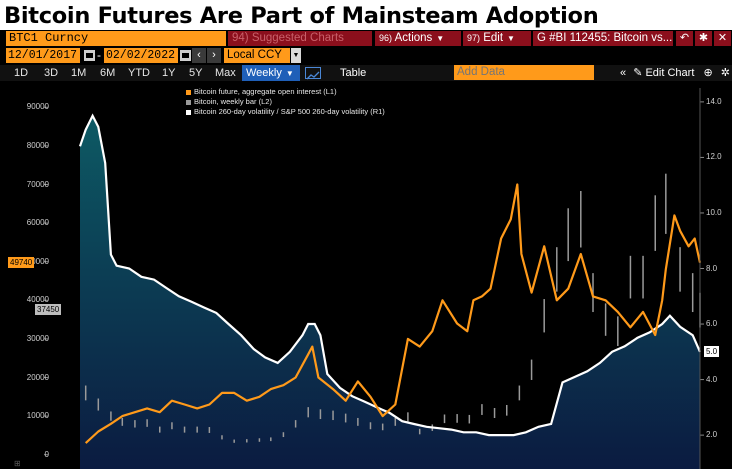 This screenshot has width=732, height=469. What do you see at coordinates (79, 73) in the screenshot?
I see `period-1m: 1M` at bounding box center [79, 73].